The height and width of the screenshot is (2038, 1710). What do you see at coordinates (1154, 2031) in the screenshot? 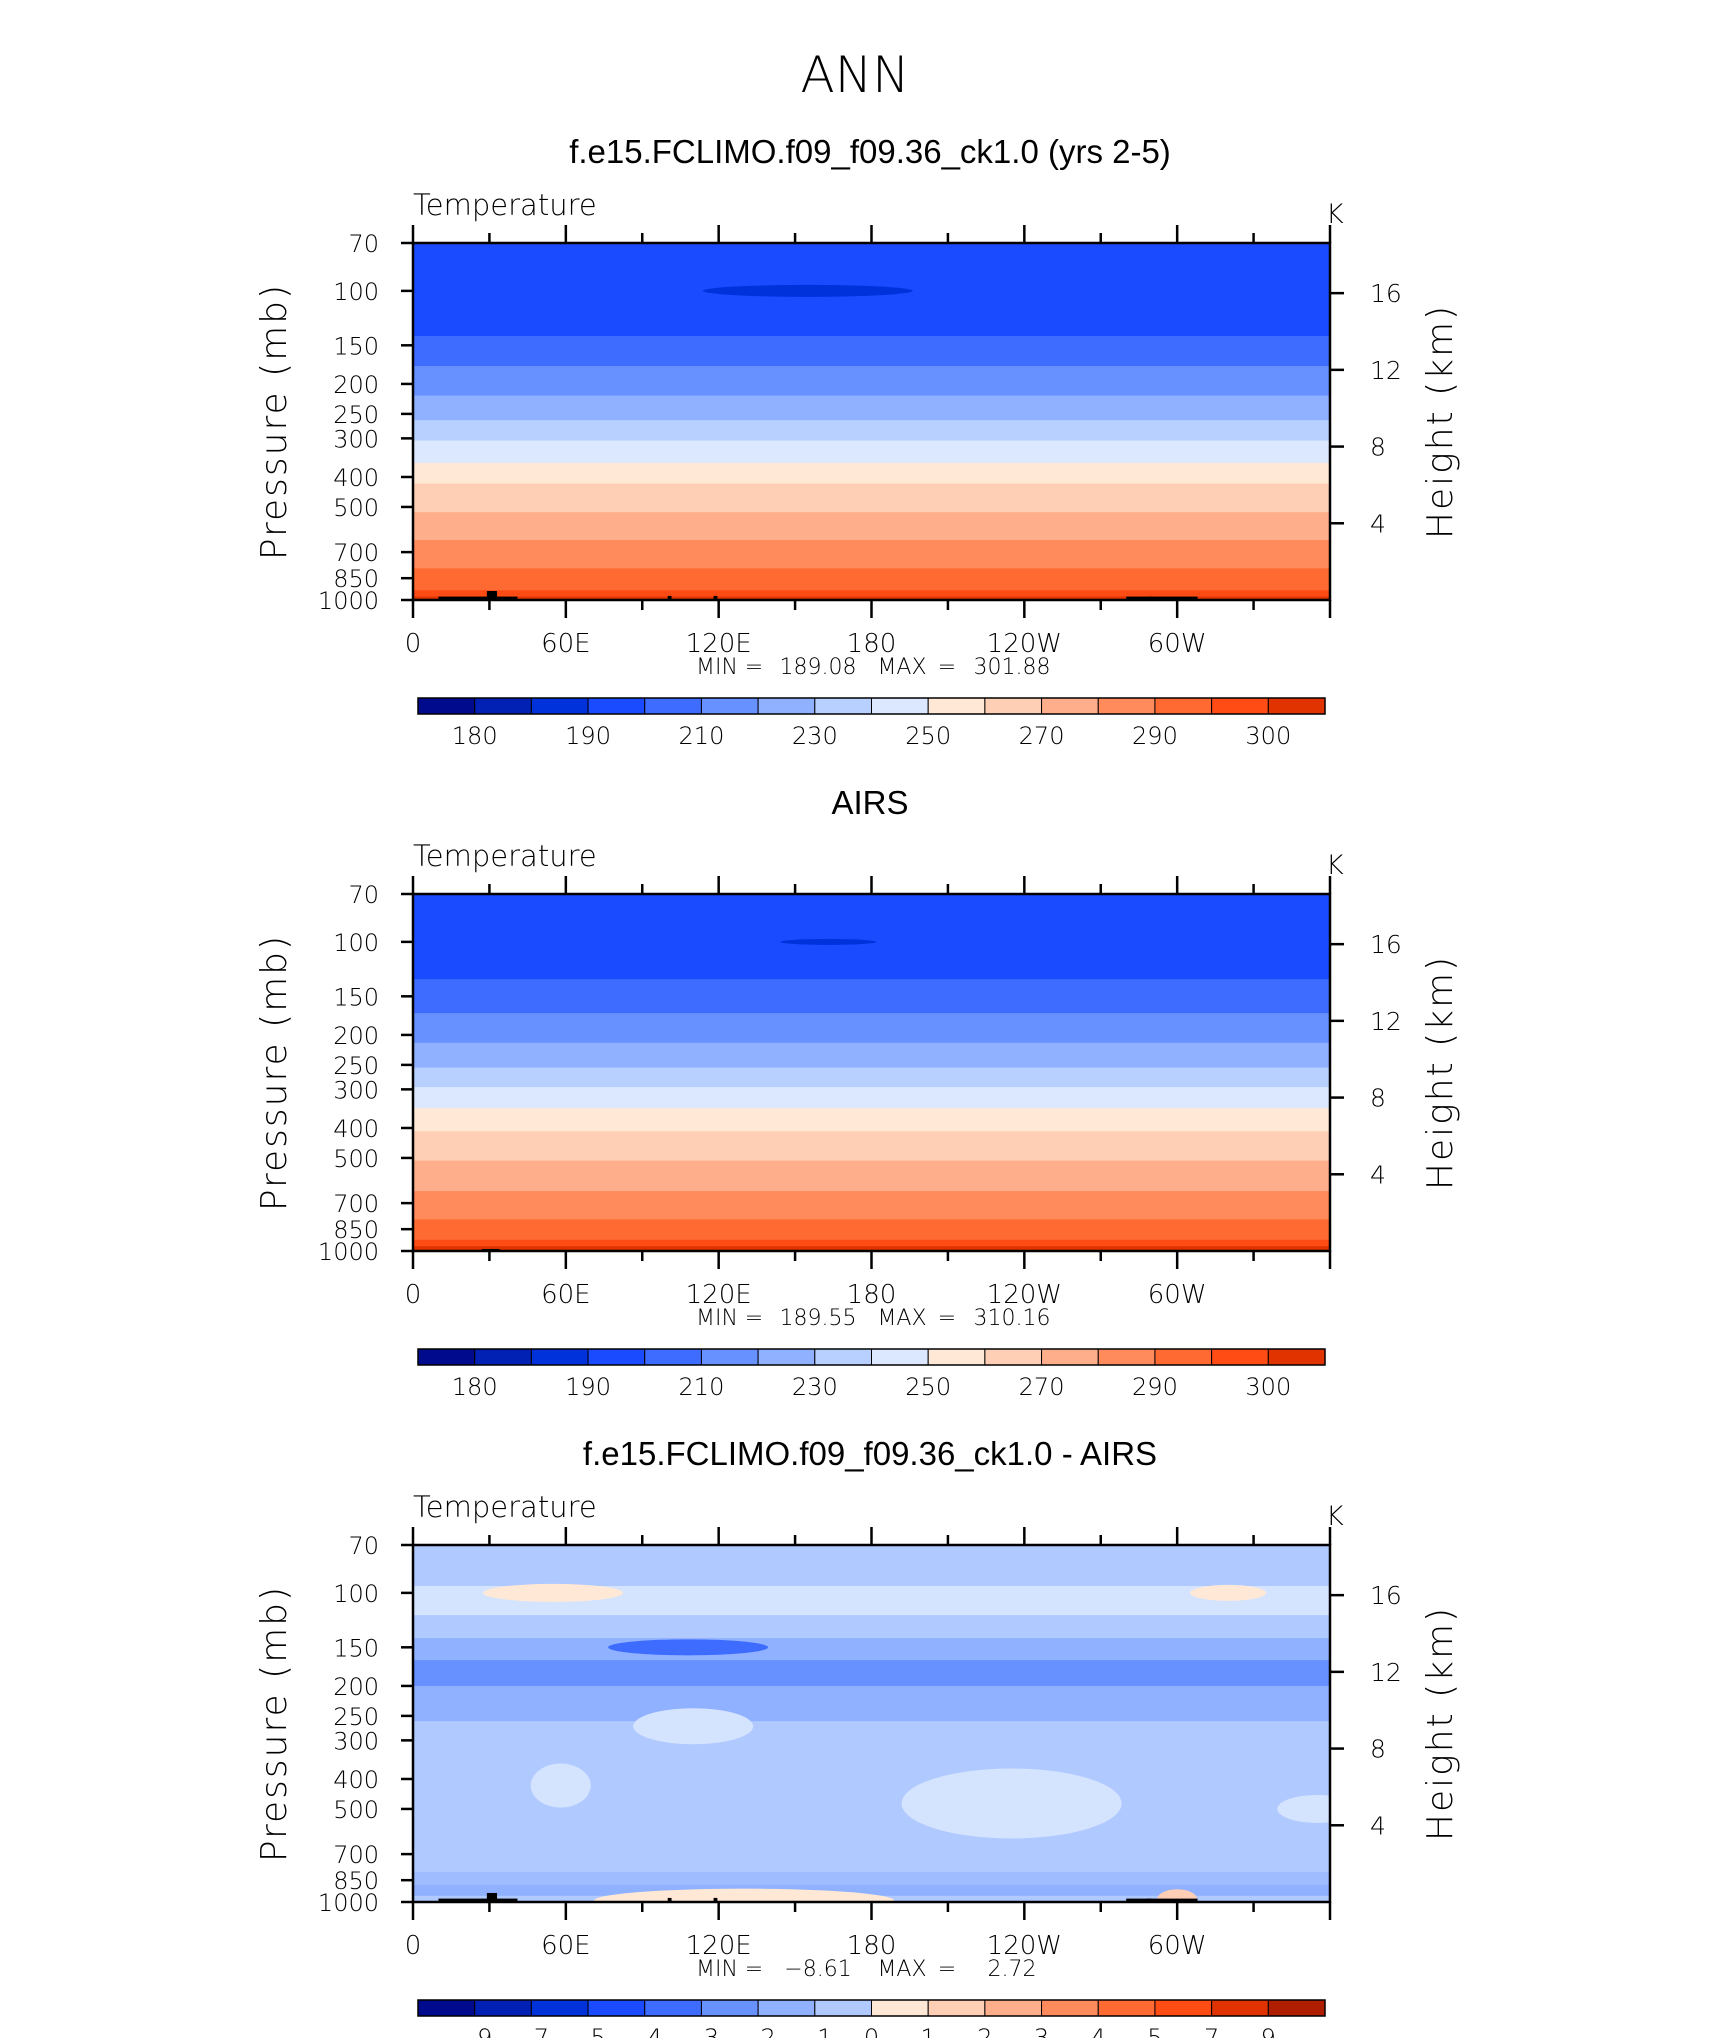
I see `colorbar-label: 5` at bounding box center [1154, 2031].